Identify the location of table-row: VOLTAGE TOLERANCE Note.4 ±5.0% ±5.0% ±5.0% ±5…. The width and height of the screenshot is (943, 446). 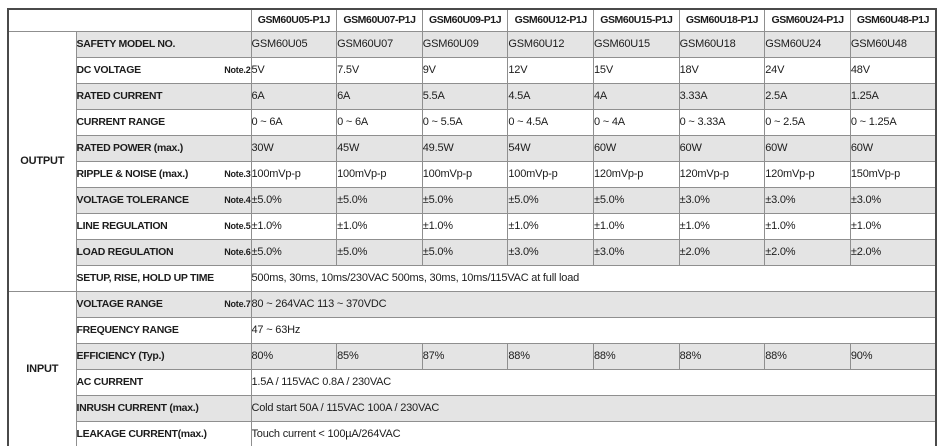
(472, 200).